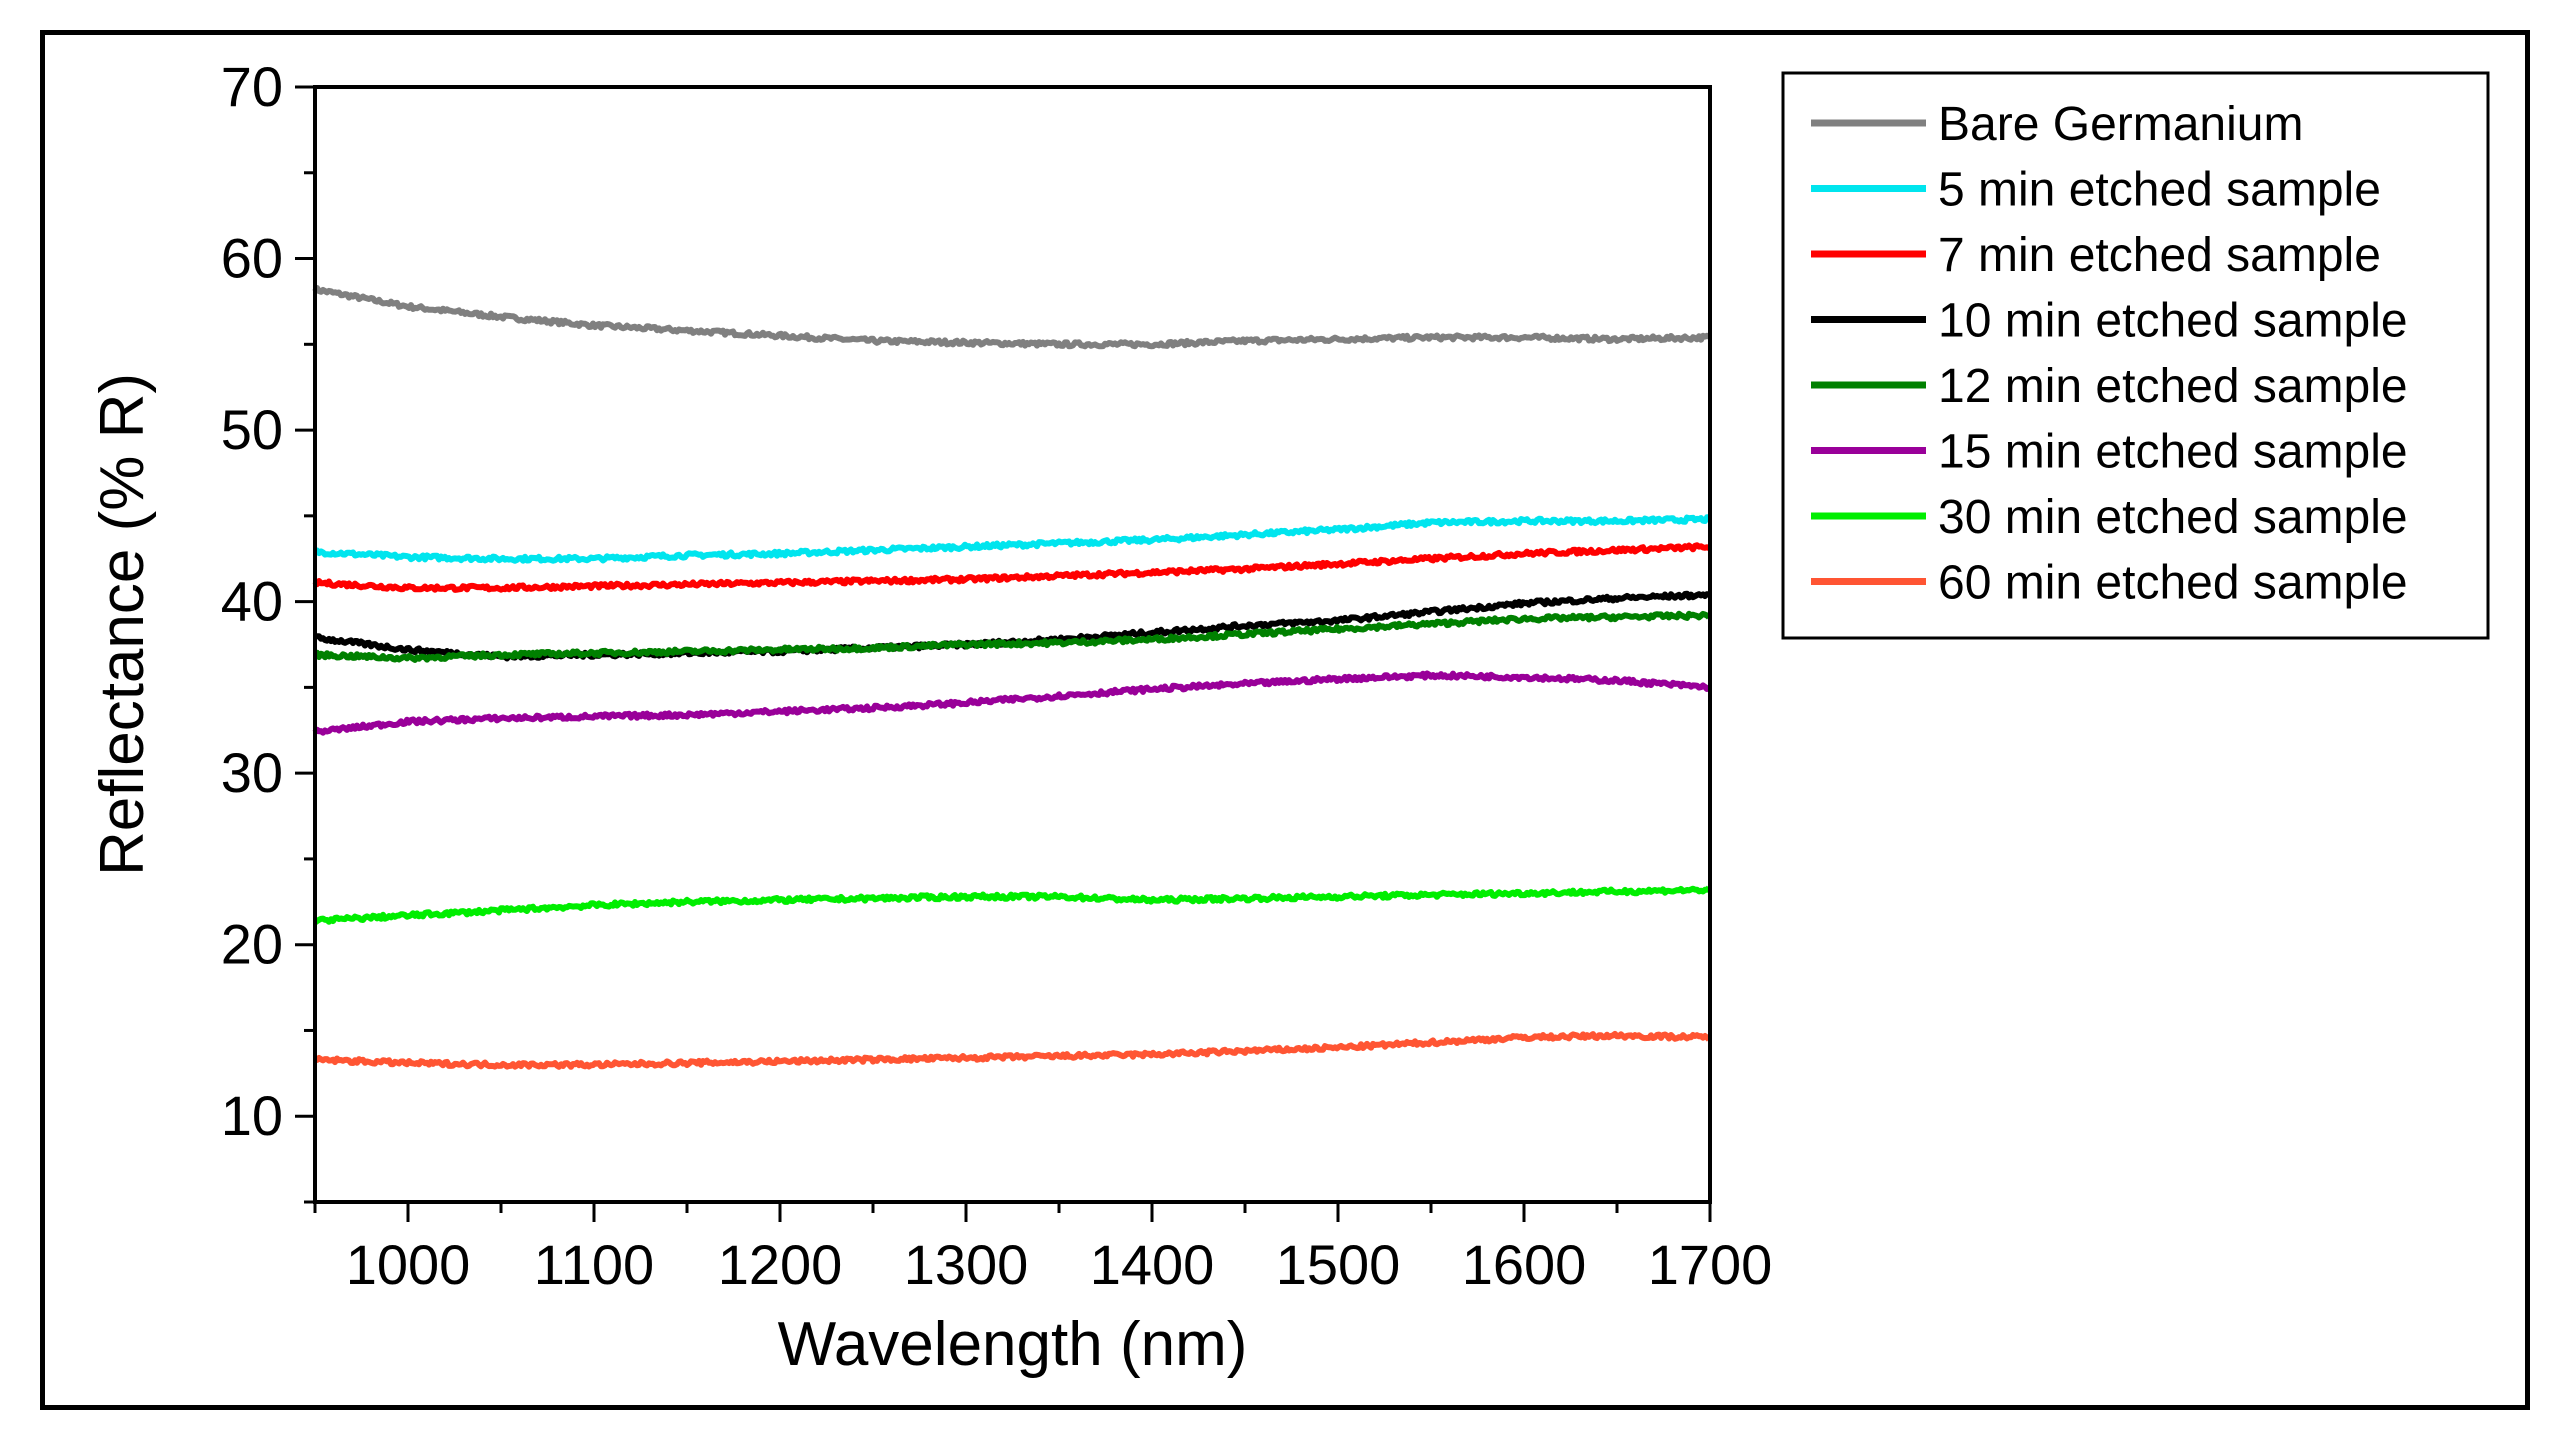 The width and height of the screenshot is (2573, 1448). I want to click on y-tick-label: 50, so click(252, 429).